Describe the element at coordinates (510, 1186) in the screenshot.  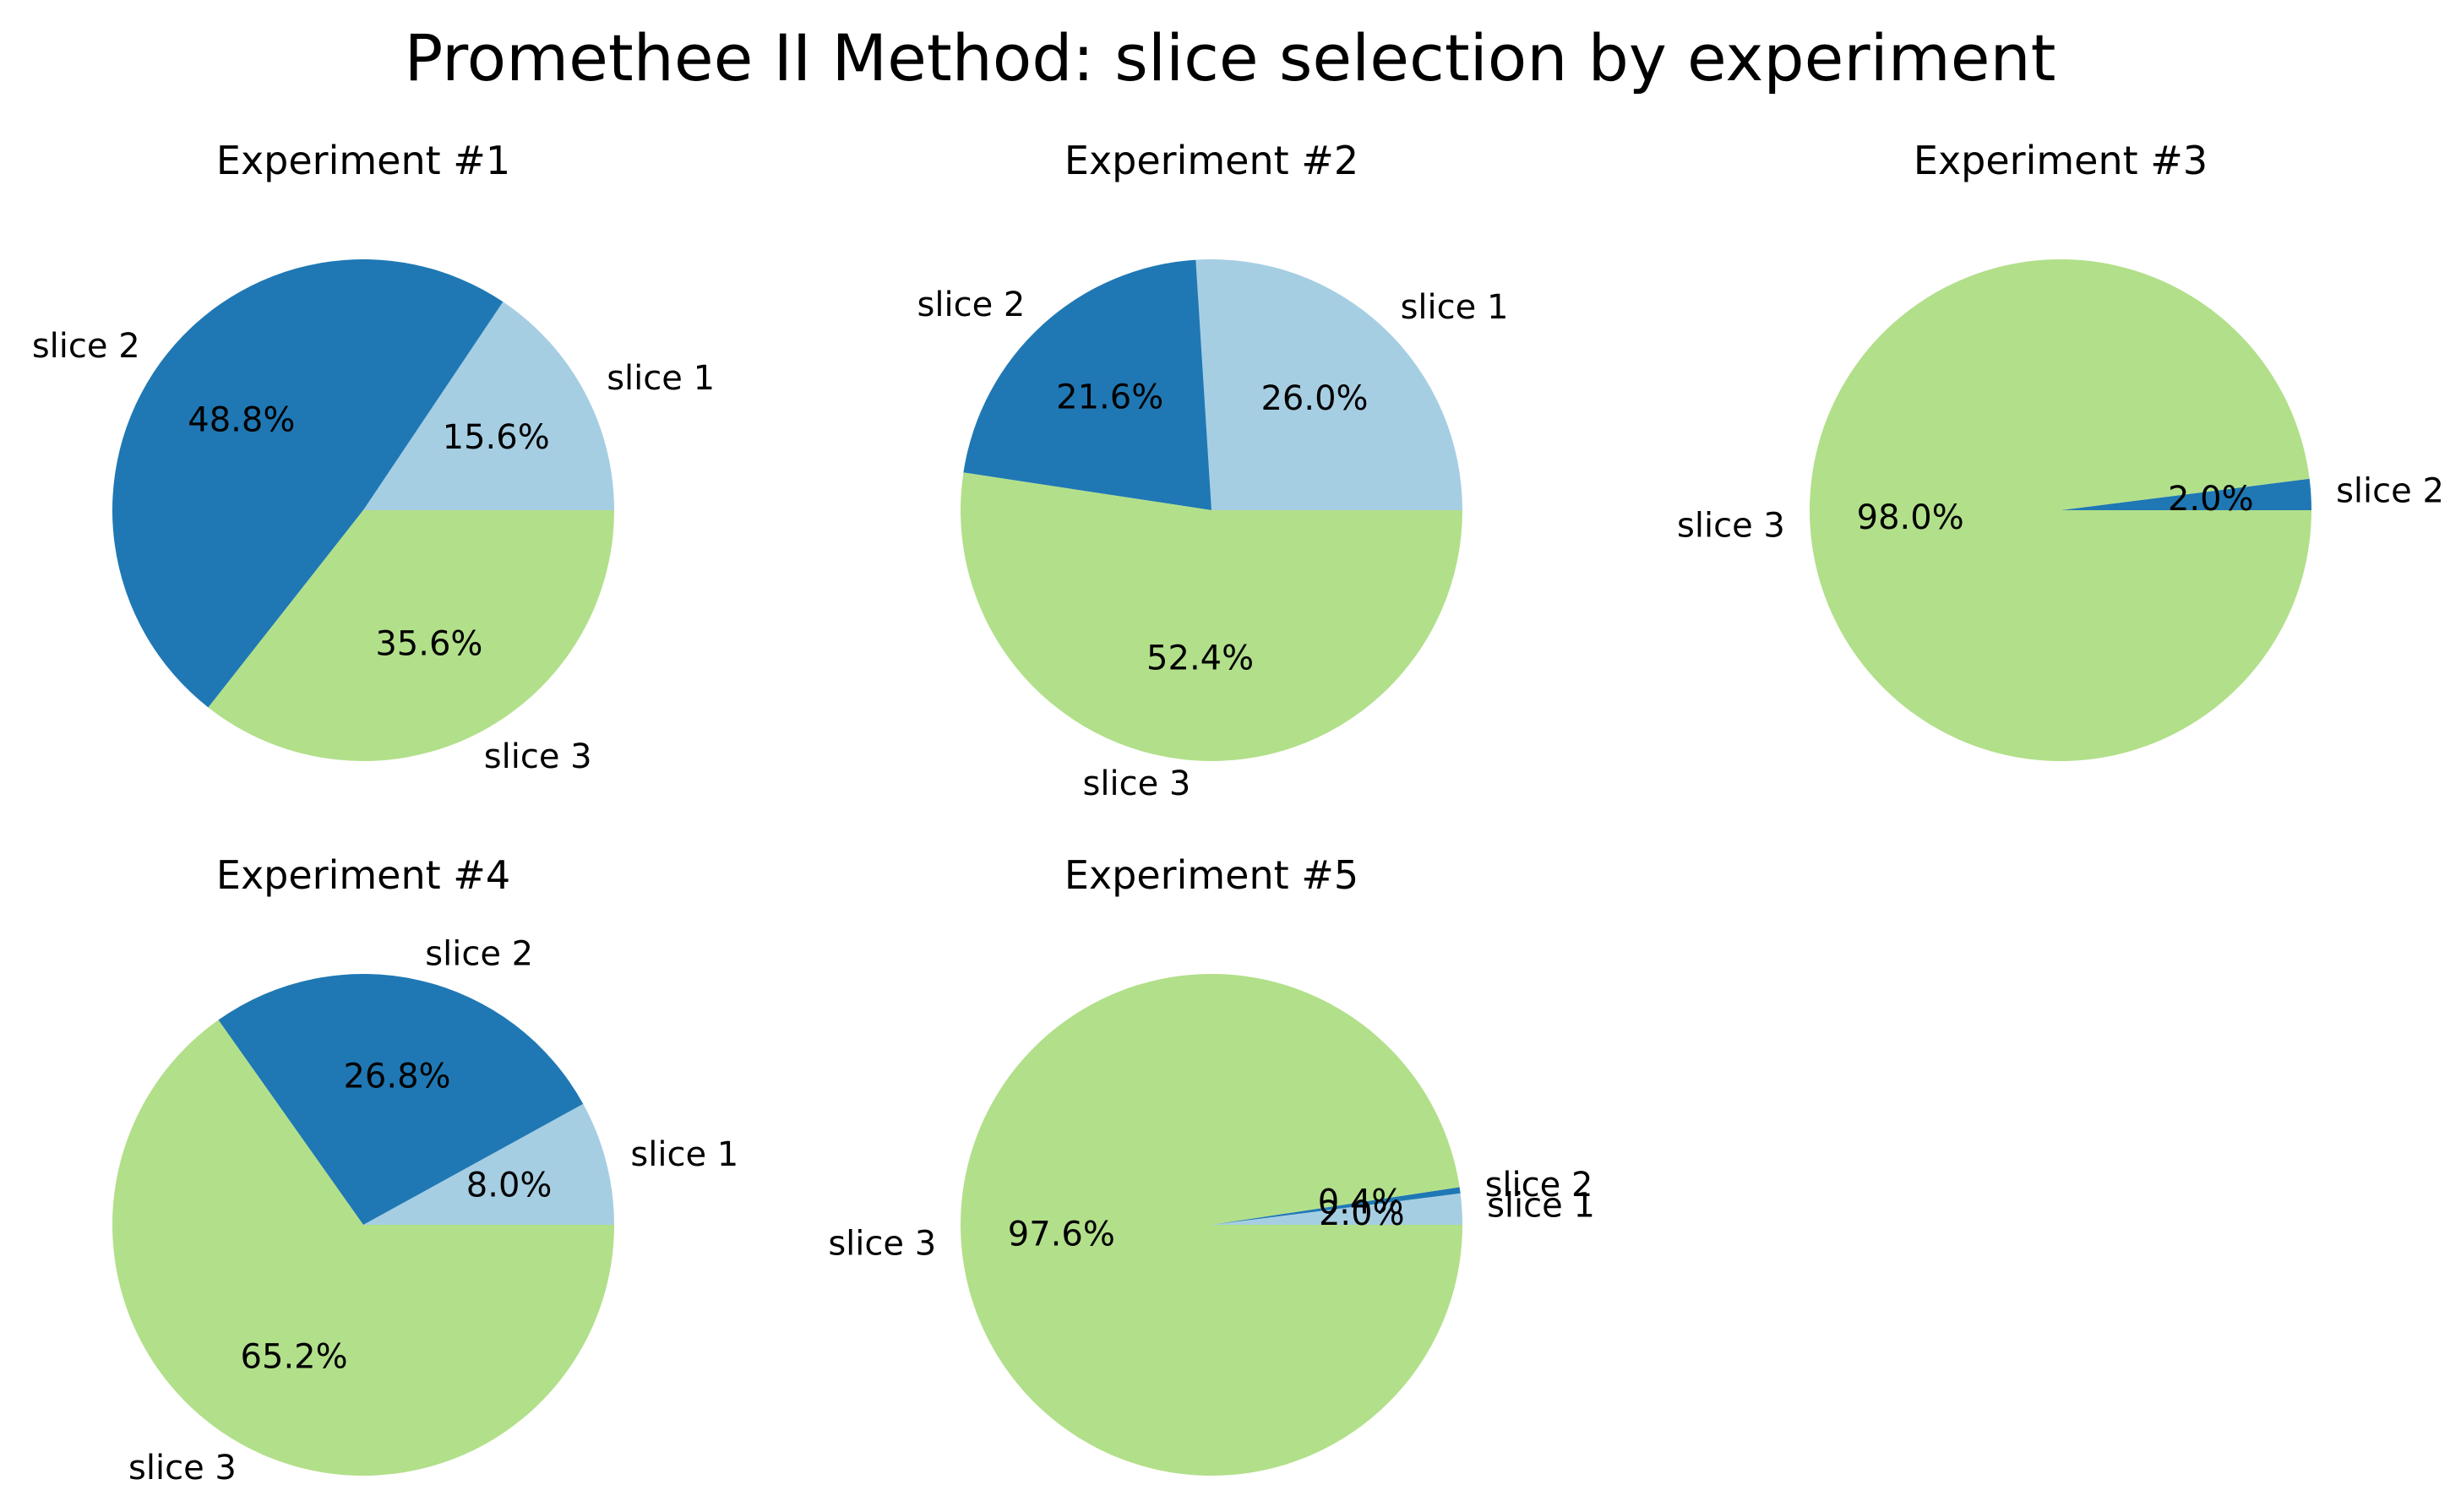
I see `slice-percent-label: 8.0%` at that location.